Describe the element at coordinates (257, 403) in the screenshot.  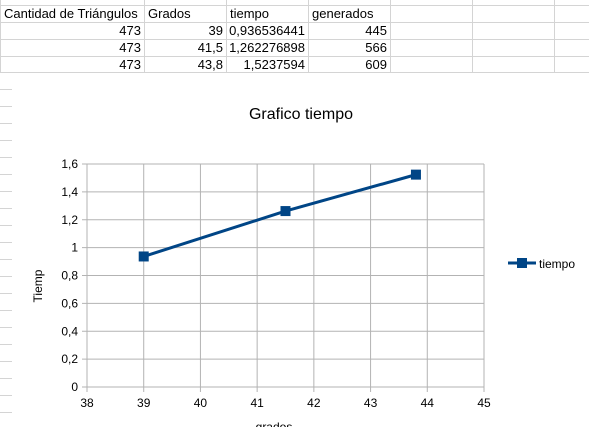
I see `x-tick-label: 41` at that location.